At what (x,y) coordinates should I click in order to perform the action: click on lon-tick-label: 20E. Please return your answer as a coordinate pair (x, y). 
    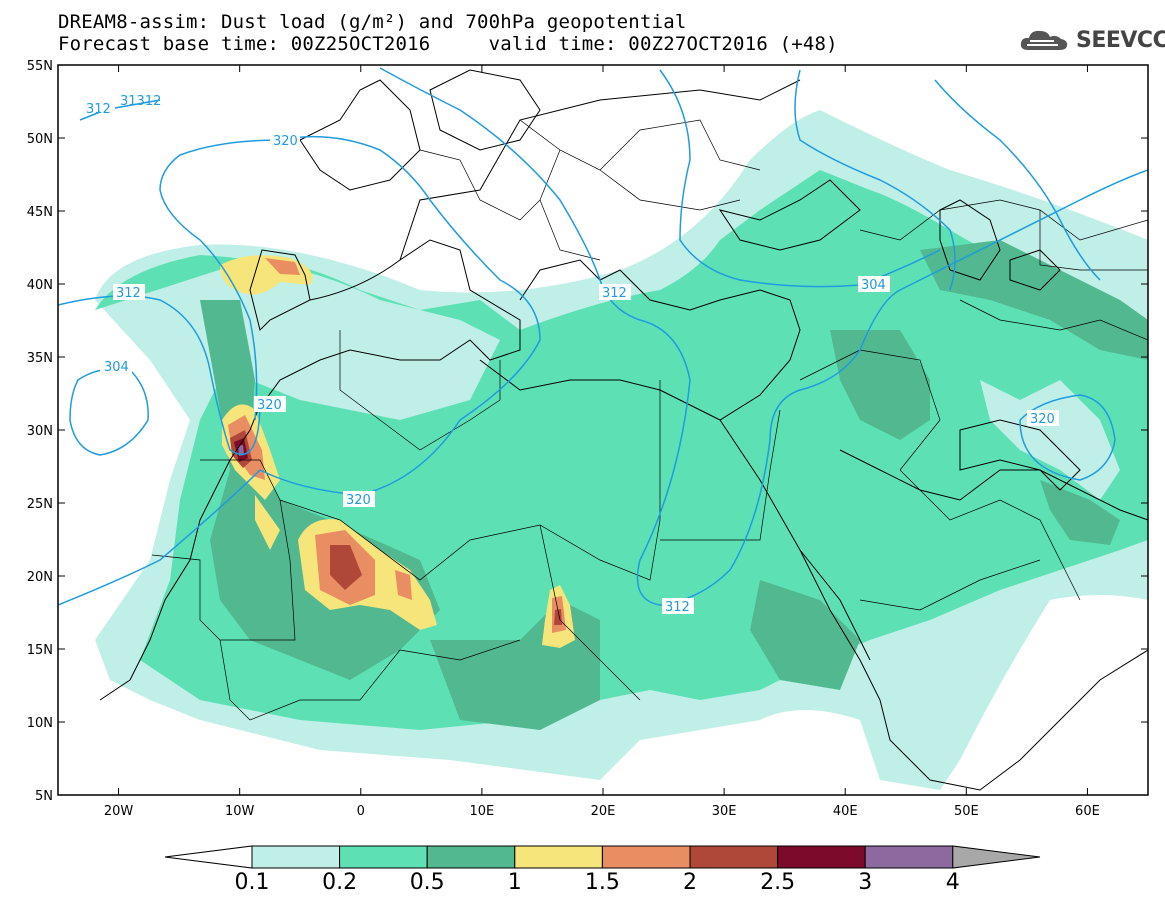
    Looking at the image, I should click on (603, 811).